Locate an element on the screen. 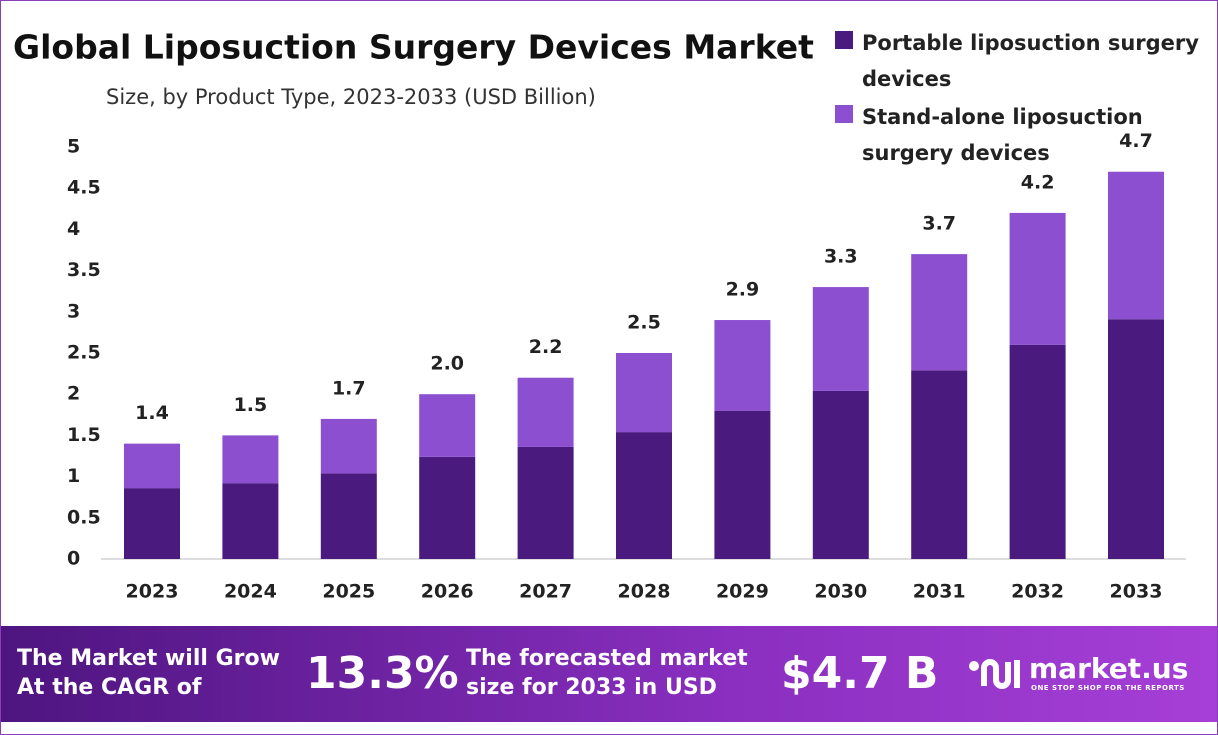 The height and width of the screenshot is (735, 1218). x-tick-label: 2033 is located at coordinates (1136, 592).